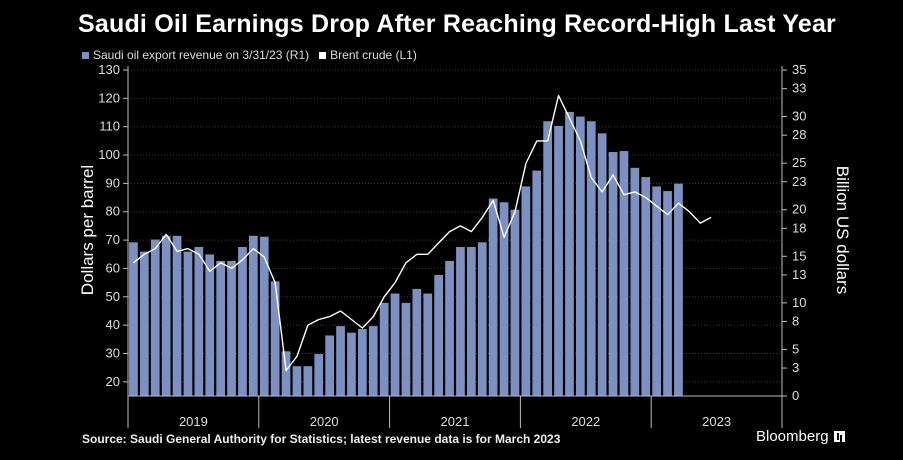  I want to click on right-tick-label: 5, so click(795, 348).